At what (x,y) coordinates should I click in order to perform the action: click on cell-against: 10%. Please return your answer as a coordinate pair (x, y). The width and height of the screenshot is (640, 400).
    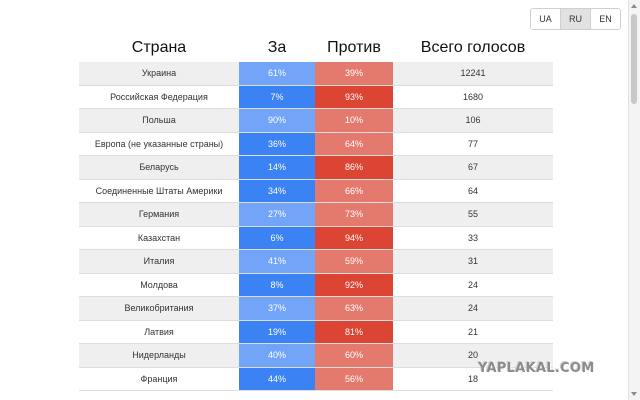
    Looking at the image, I should click on (354, 120).